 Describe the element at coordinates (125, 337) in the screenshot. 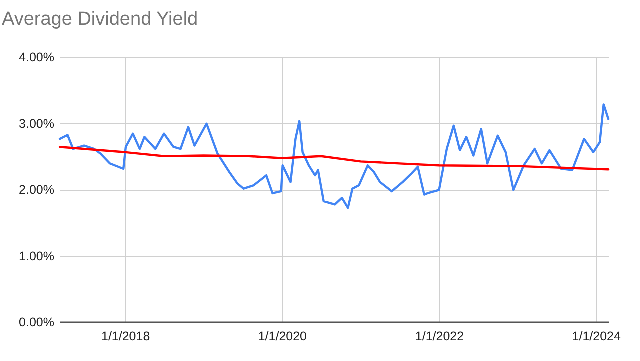

I see `x-tick-label: 1/1/2018` at that location.